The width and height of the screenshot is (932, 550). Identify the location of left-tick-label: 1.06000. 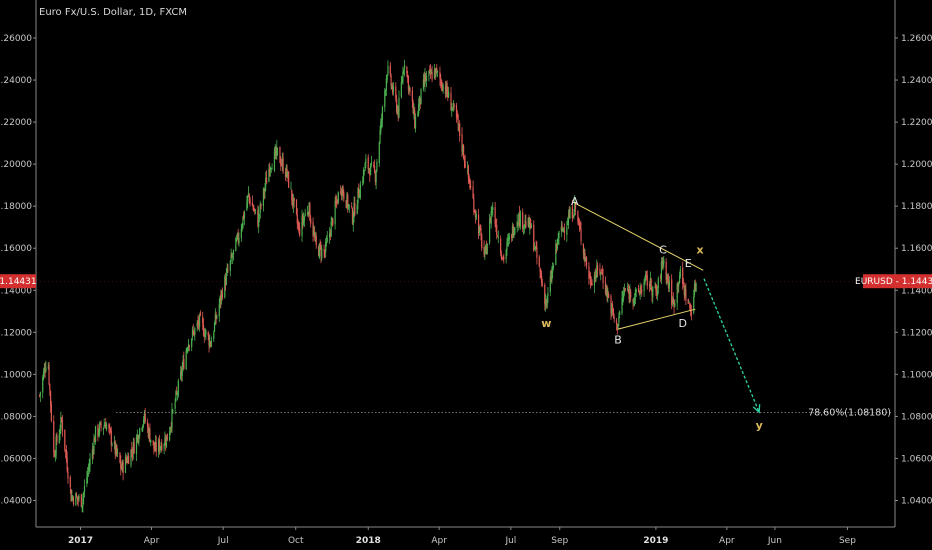
(16, 459).